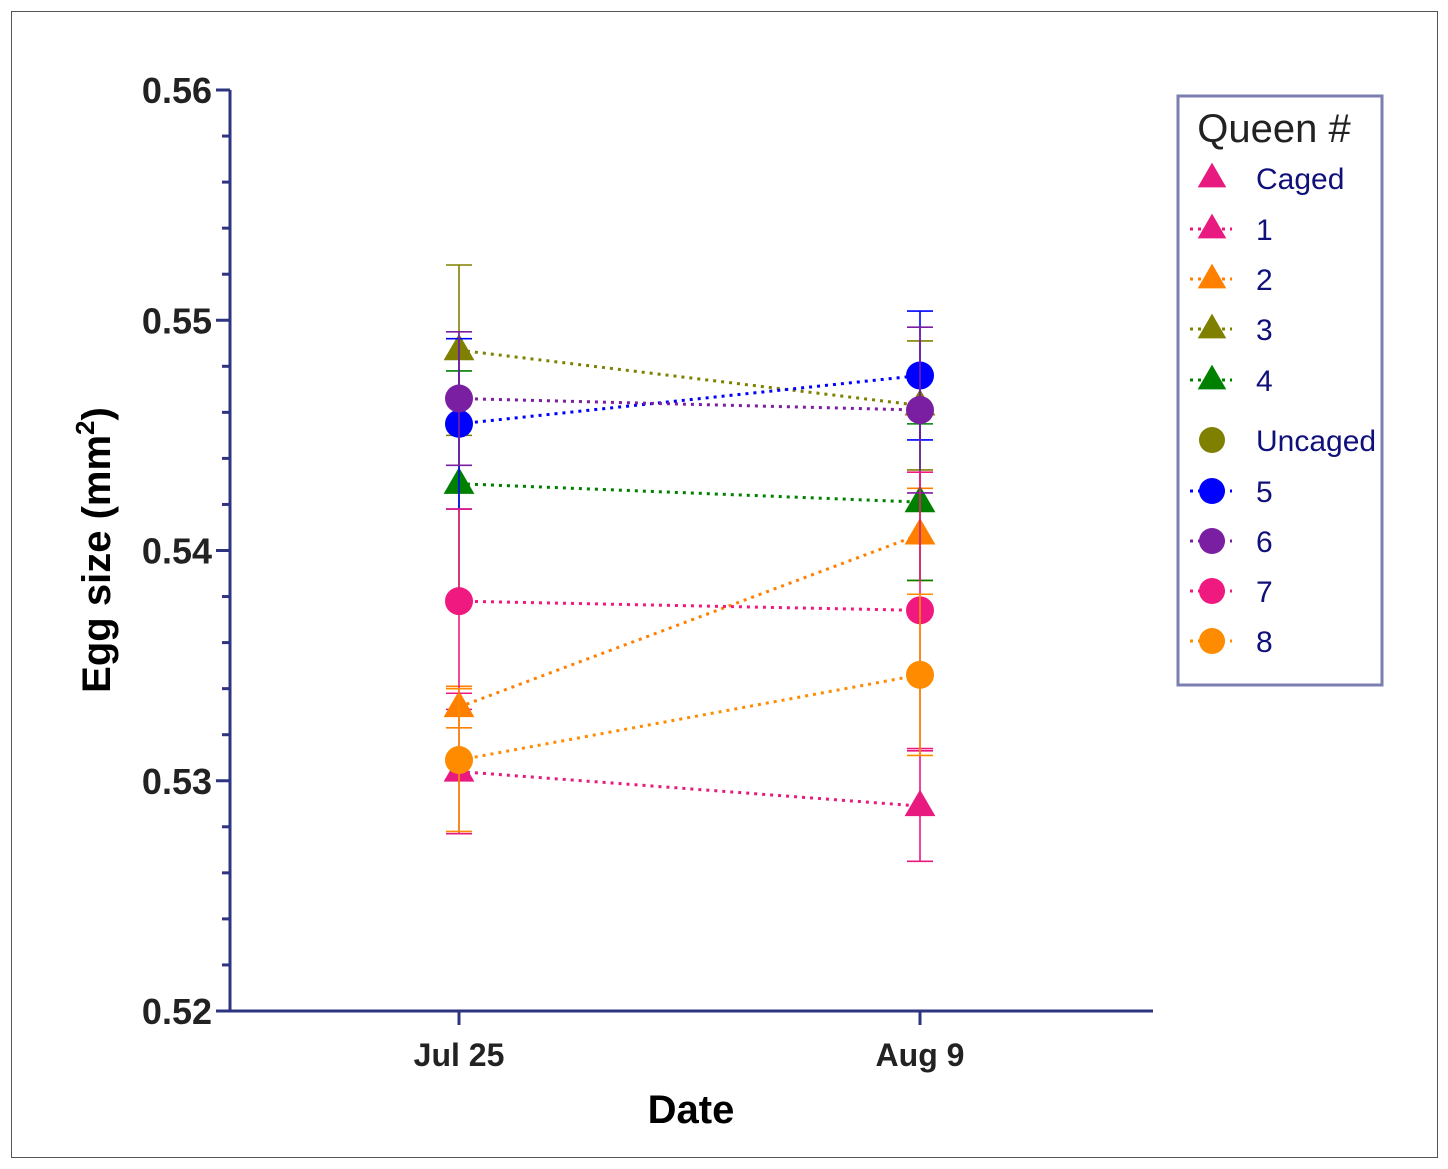 This screenshot has height=1169, width=1448. I want to click on x-tick-label: Aug 9, so click(920, 1055).